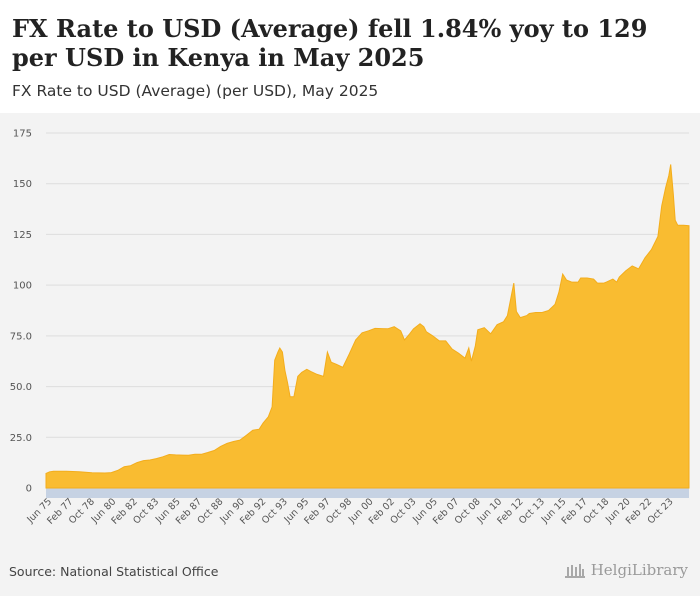 This screenshot has width=700, height=596. What do you see at coordinates (22, 184) in the screenshot?
I see `y-tick-label: 150` at bounding box center [22, 184].